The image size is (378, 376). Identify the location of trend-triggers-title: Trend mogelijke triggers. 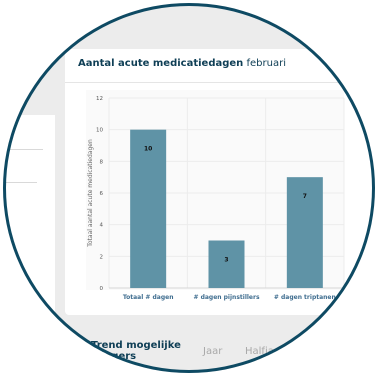
(136, 351).